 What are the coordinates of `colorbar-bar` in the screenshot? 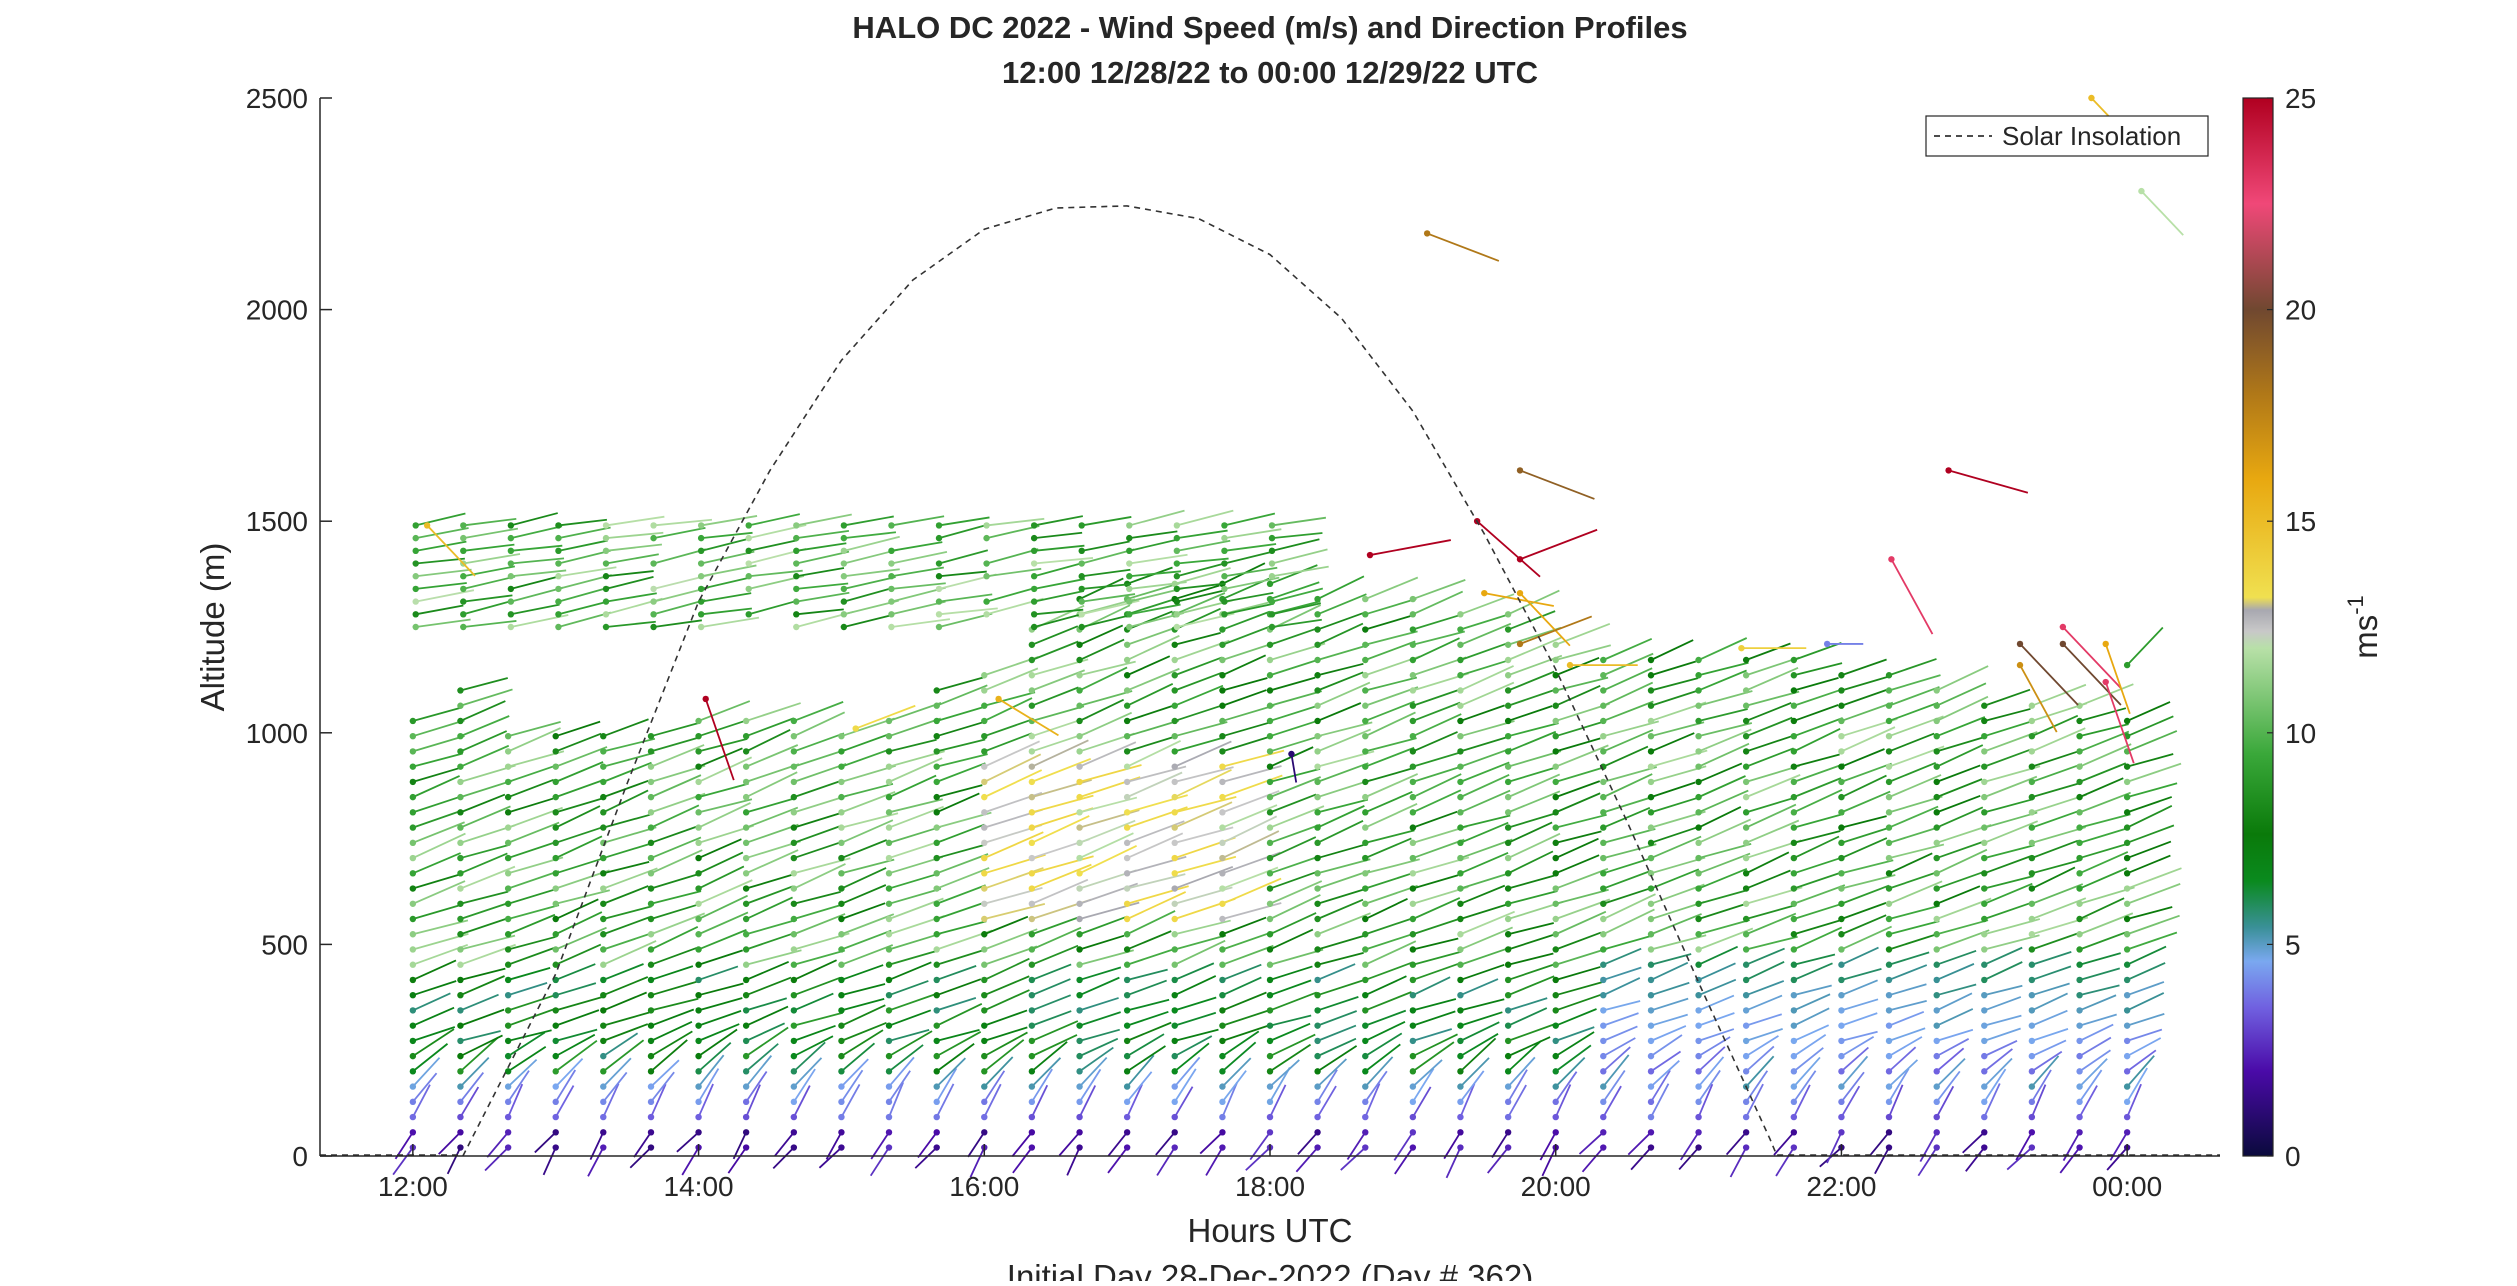 It's located at (2258, 627).